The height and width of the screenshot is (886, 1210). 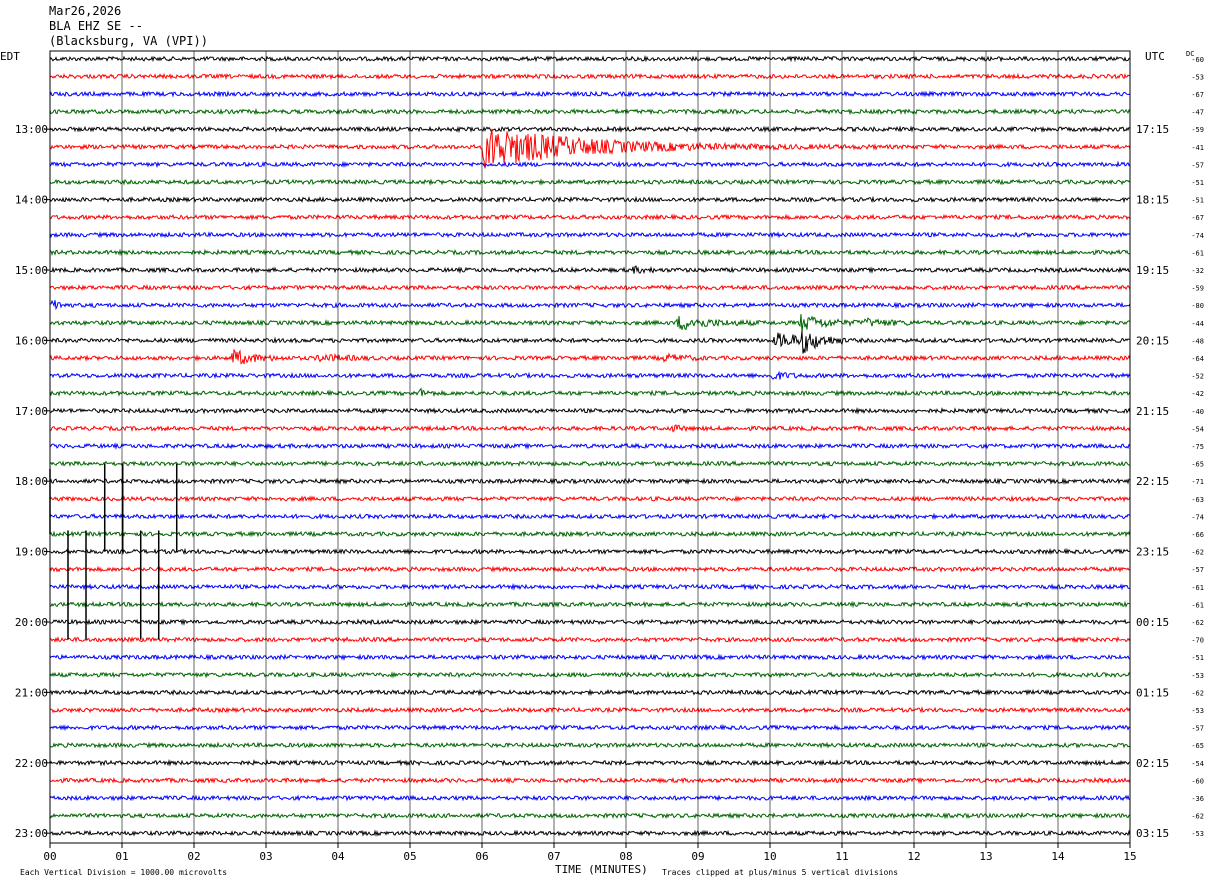 I want to click on dc-offset-value: -63, so click(x=1197, y=500).